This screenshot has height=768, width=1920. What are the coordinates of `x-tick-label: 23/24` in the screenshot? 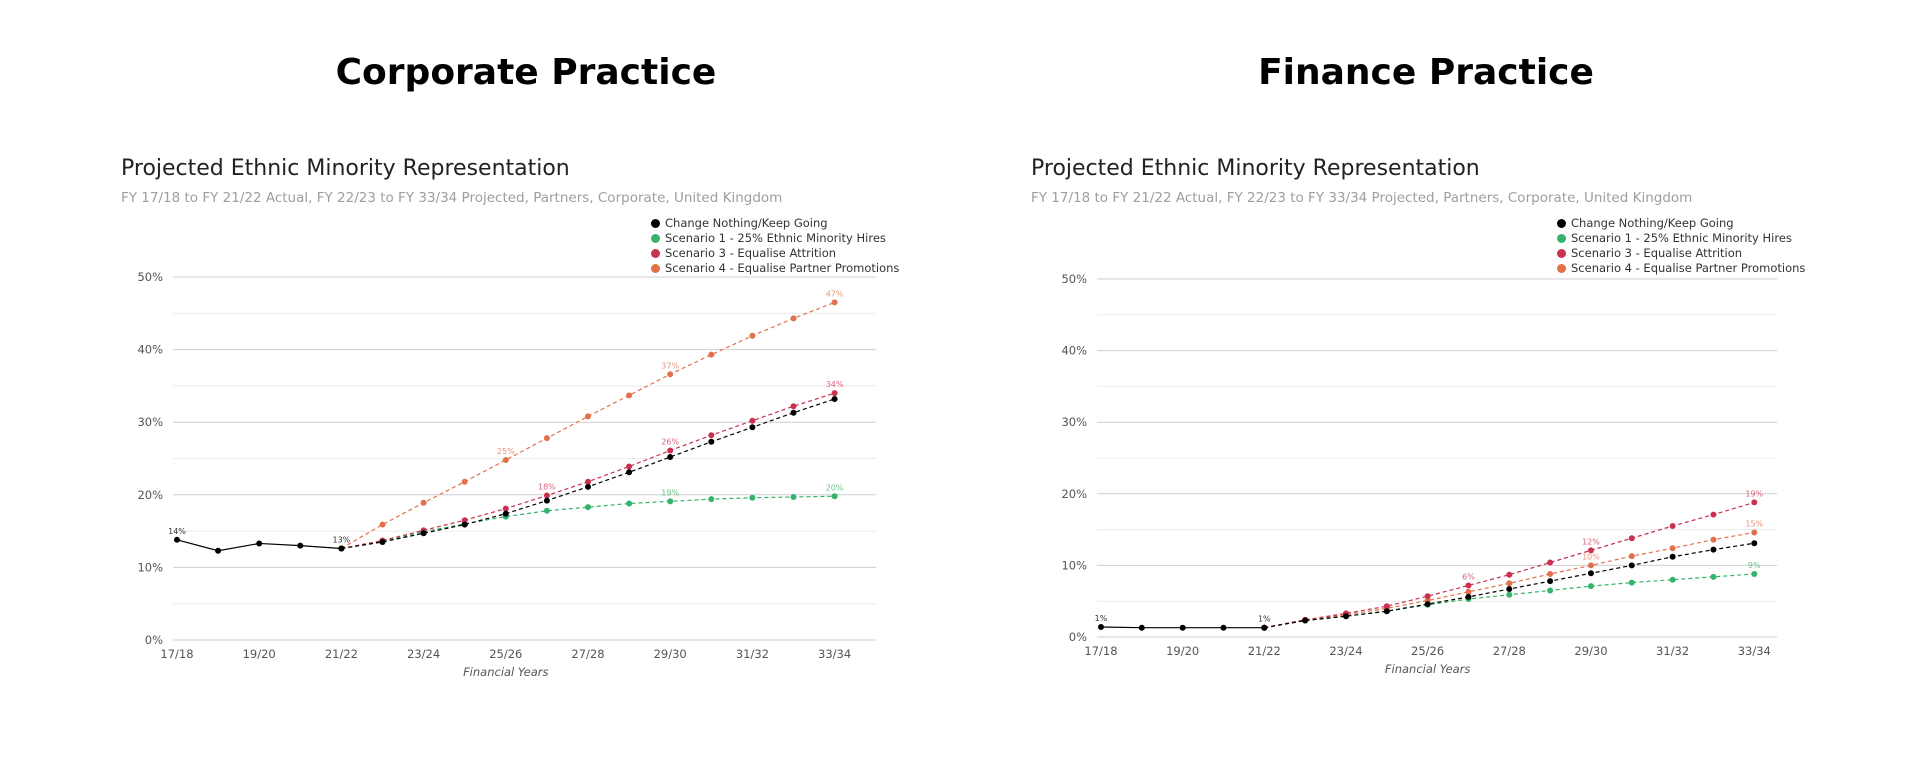 It's located at (1345, 651).